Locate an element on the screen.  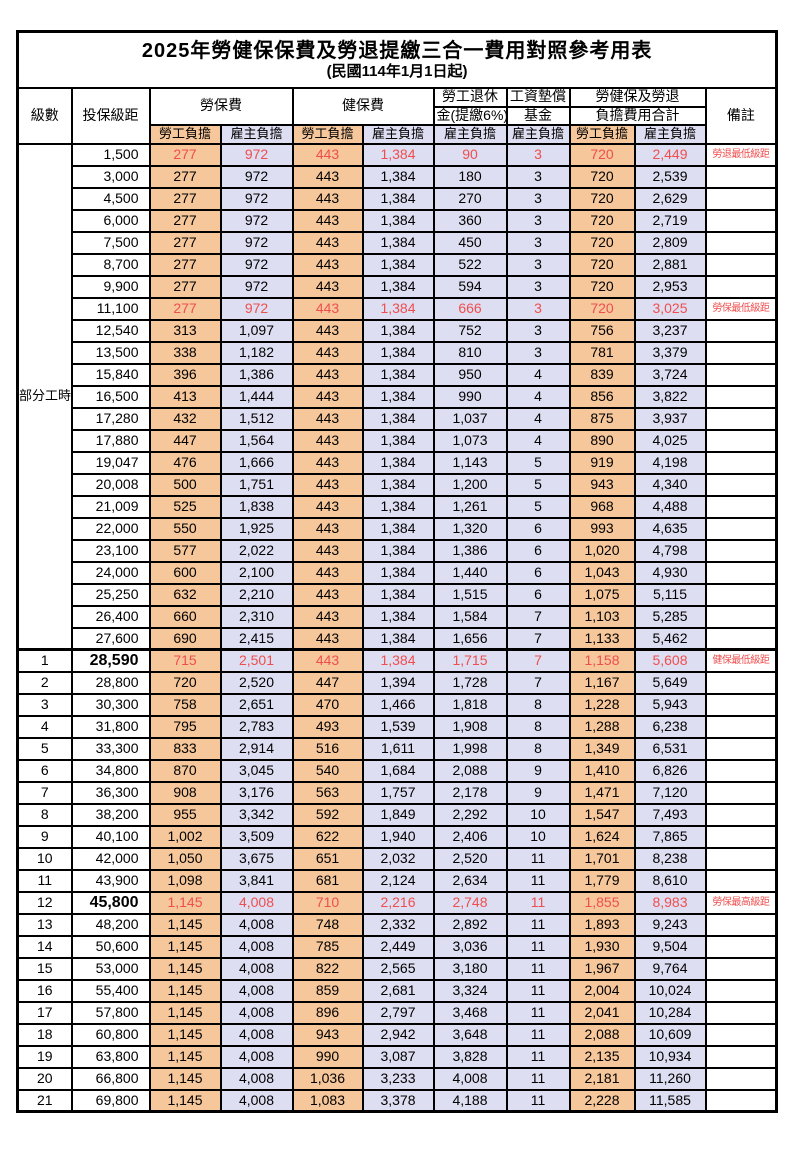
value-cell: 1,073 is located at coordinates (470, 440).